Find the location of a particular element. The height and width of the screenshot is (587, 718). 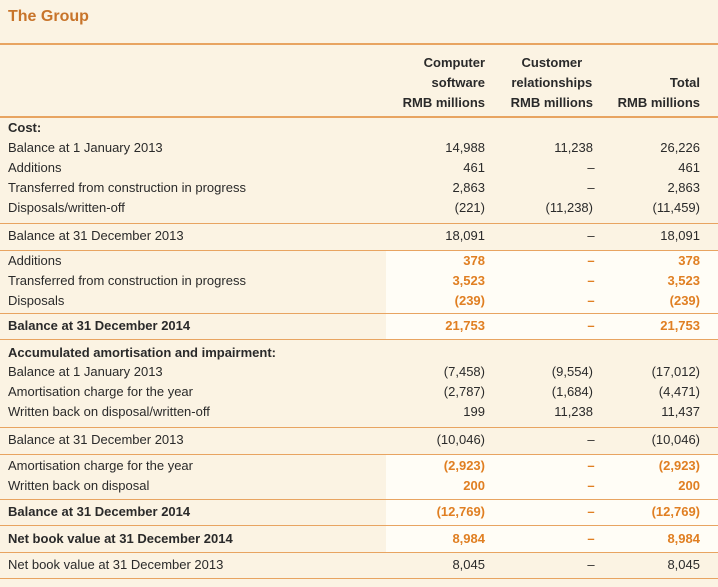

row-label: Net book value at 31 December 2013 is located at coordinates (116, 564).